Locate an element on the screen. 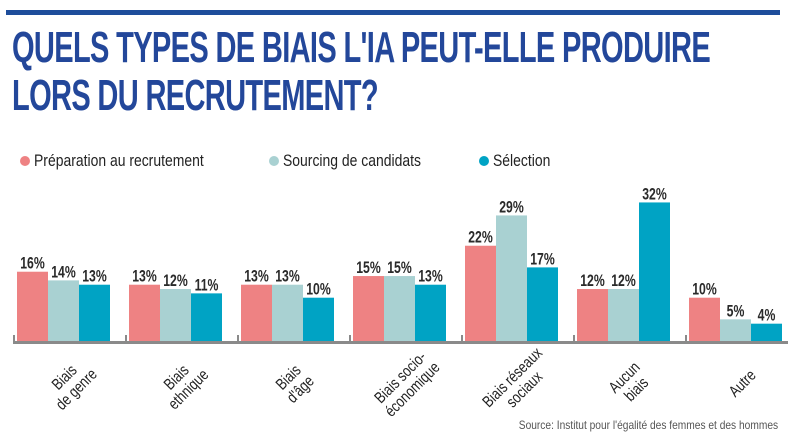 This screenshot has height=442, width=788. data-label: 14% is located at coordinates (63, 273).